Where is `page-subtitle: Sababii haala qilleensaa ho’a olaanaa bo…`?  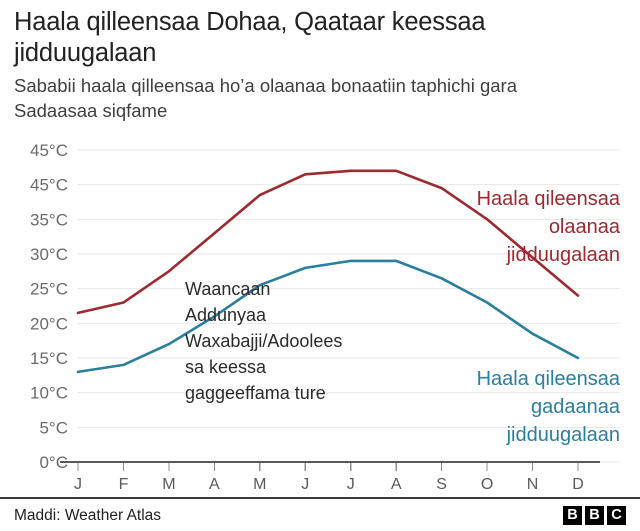 page-subtitle: Sababii haala qilleensaa ho’a olaanaa bo… is located at coordinates (265, 98).